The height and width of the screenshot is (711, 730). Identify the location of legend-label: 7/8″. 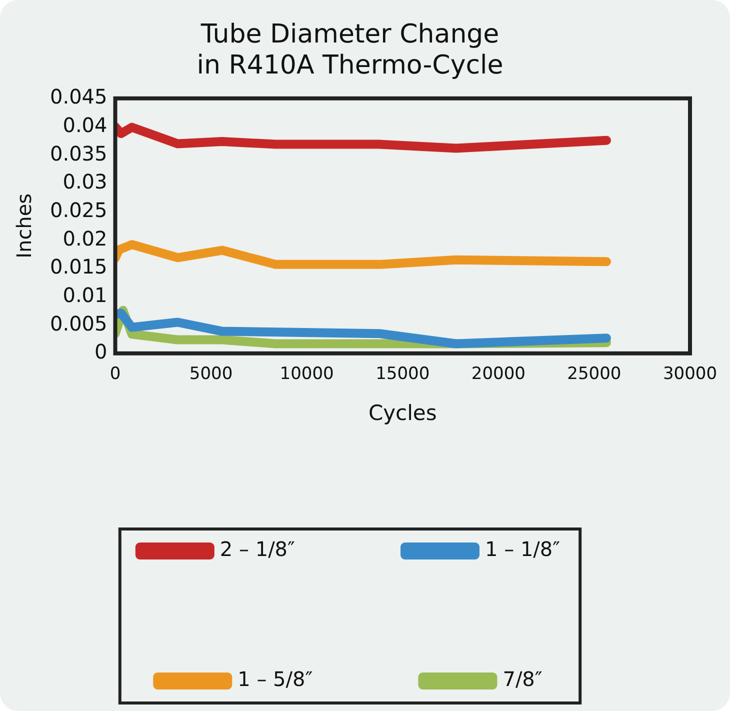
(522, 679).